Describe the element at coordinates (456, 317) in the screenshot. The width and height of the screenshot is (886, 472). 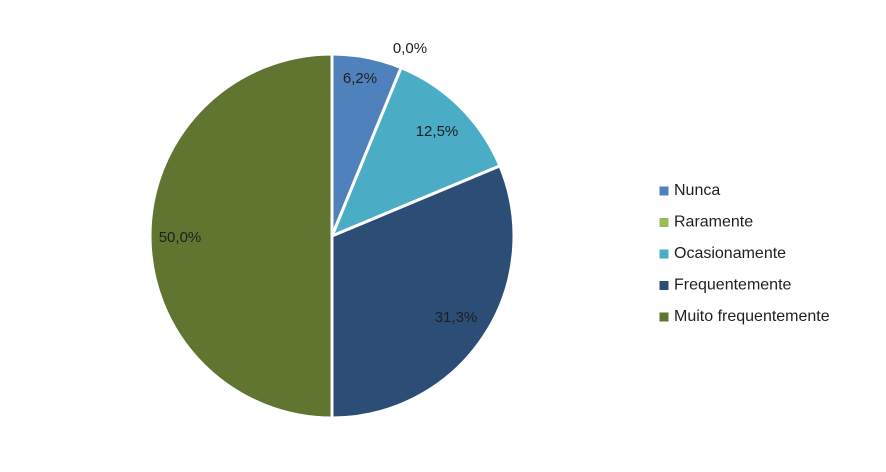
I see `data-label-frequentemente: 31,3%` at that location.